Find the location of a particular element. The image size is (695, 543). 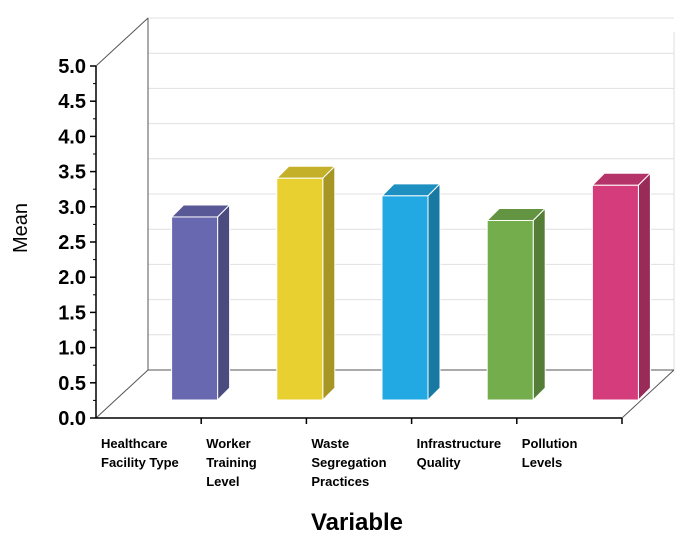

y-tick-label: 3.0 is located at coordinates (72, 208).